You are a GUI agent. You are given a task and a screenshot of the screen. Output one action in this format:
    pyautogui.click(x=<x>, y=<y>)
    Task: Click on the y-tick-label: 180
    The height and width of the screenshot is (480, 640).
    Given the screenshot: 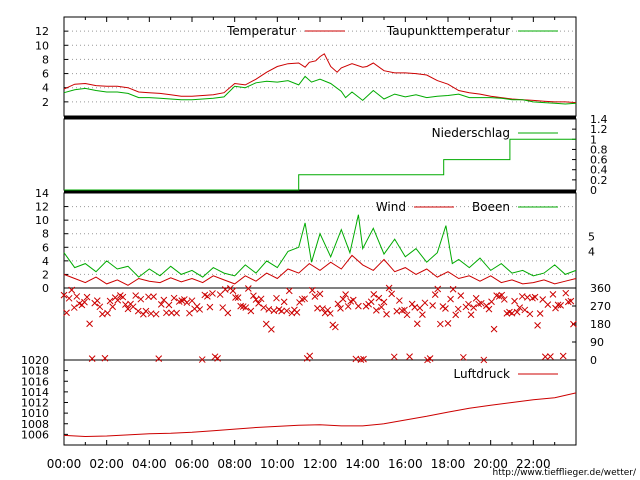 What is the action you would take?
    pyautogui.click(x=600, y=324)
    